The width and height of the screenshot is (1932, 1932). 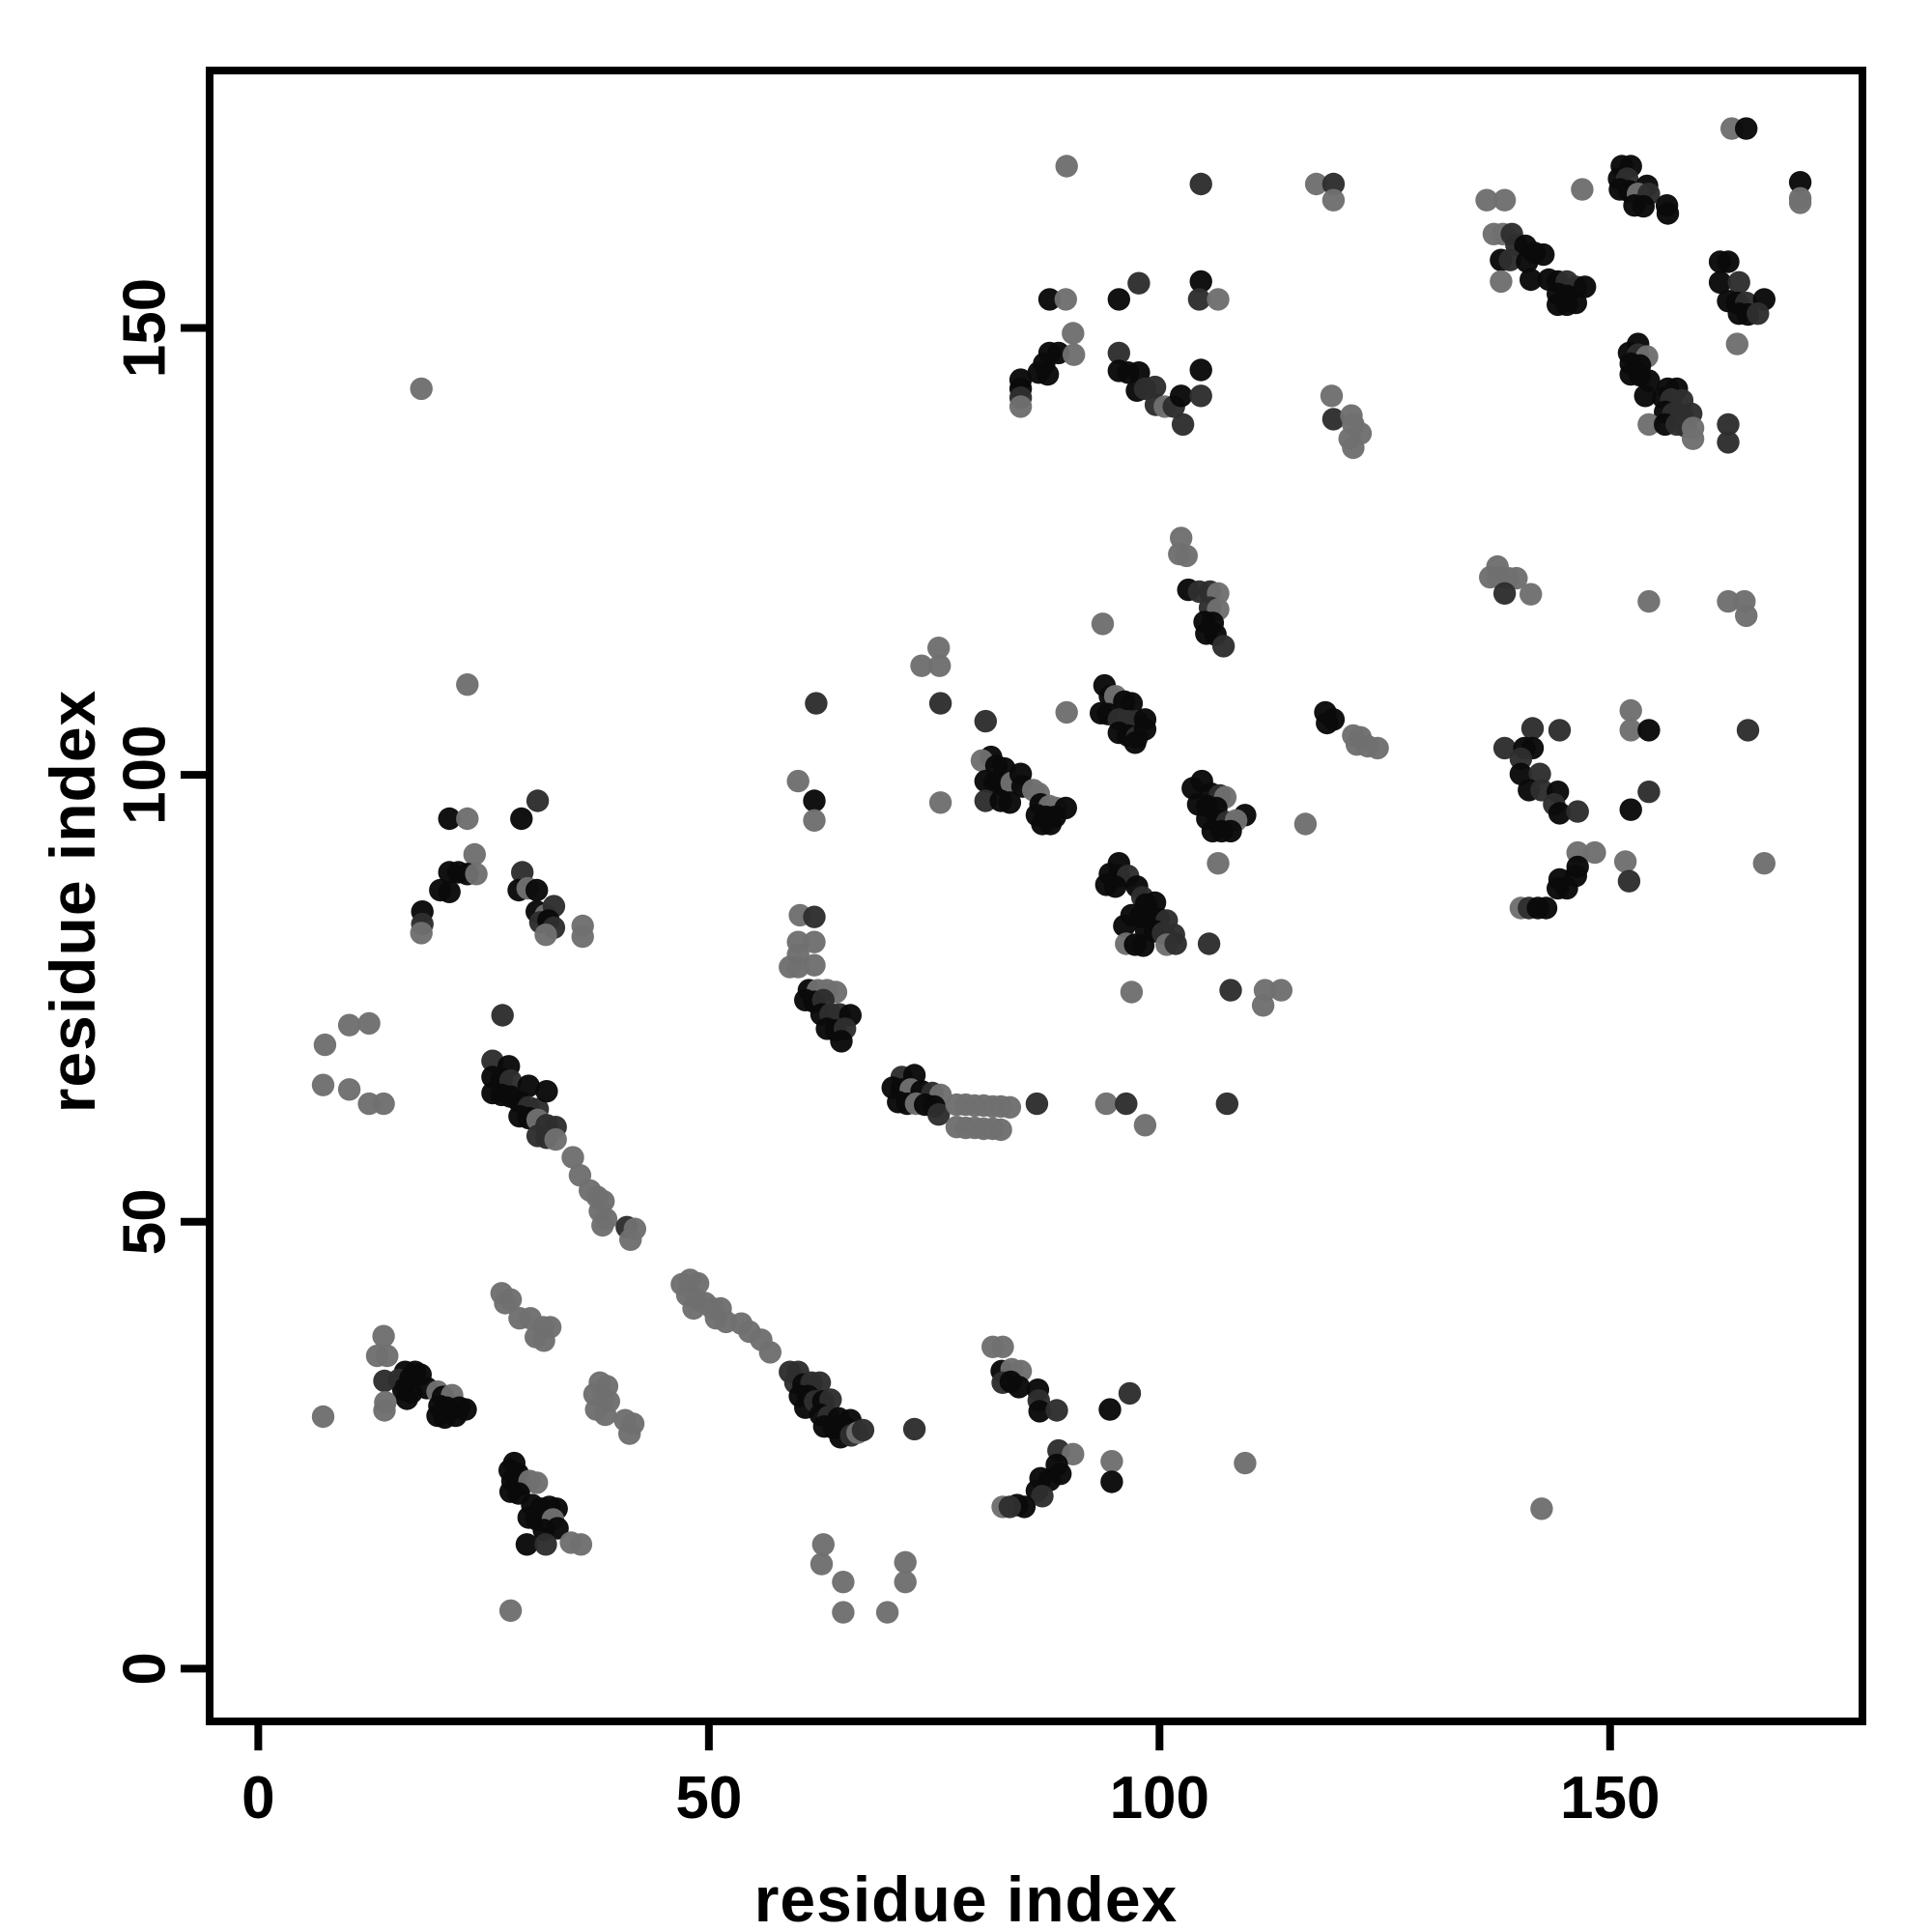 I want to click on y-axis-title: residue index, so click(x=72, y=901).